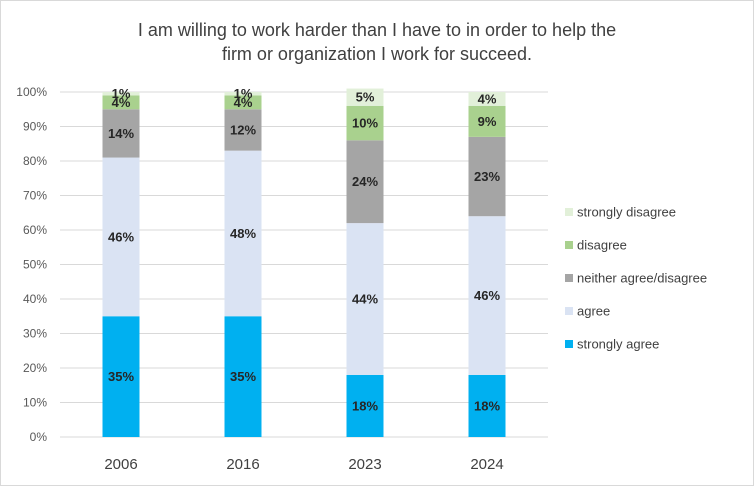 This screenshot has height=486, width=754. I want to click on data-label-2006-0: 35%, so click(121, 376).